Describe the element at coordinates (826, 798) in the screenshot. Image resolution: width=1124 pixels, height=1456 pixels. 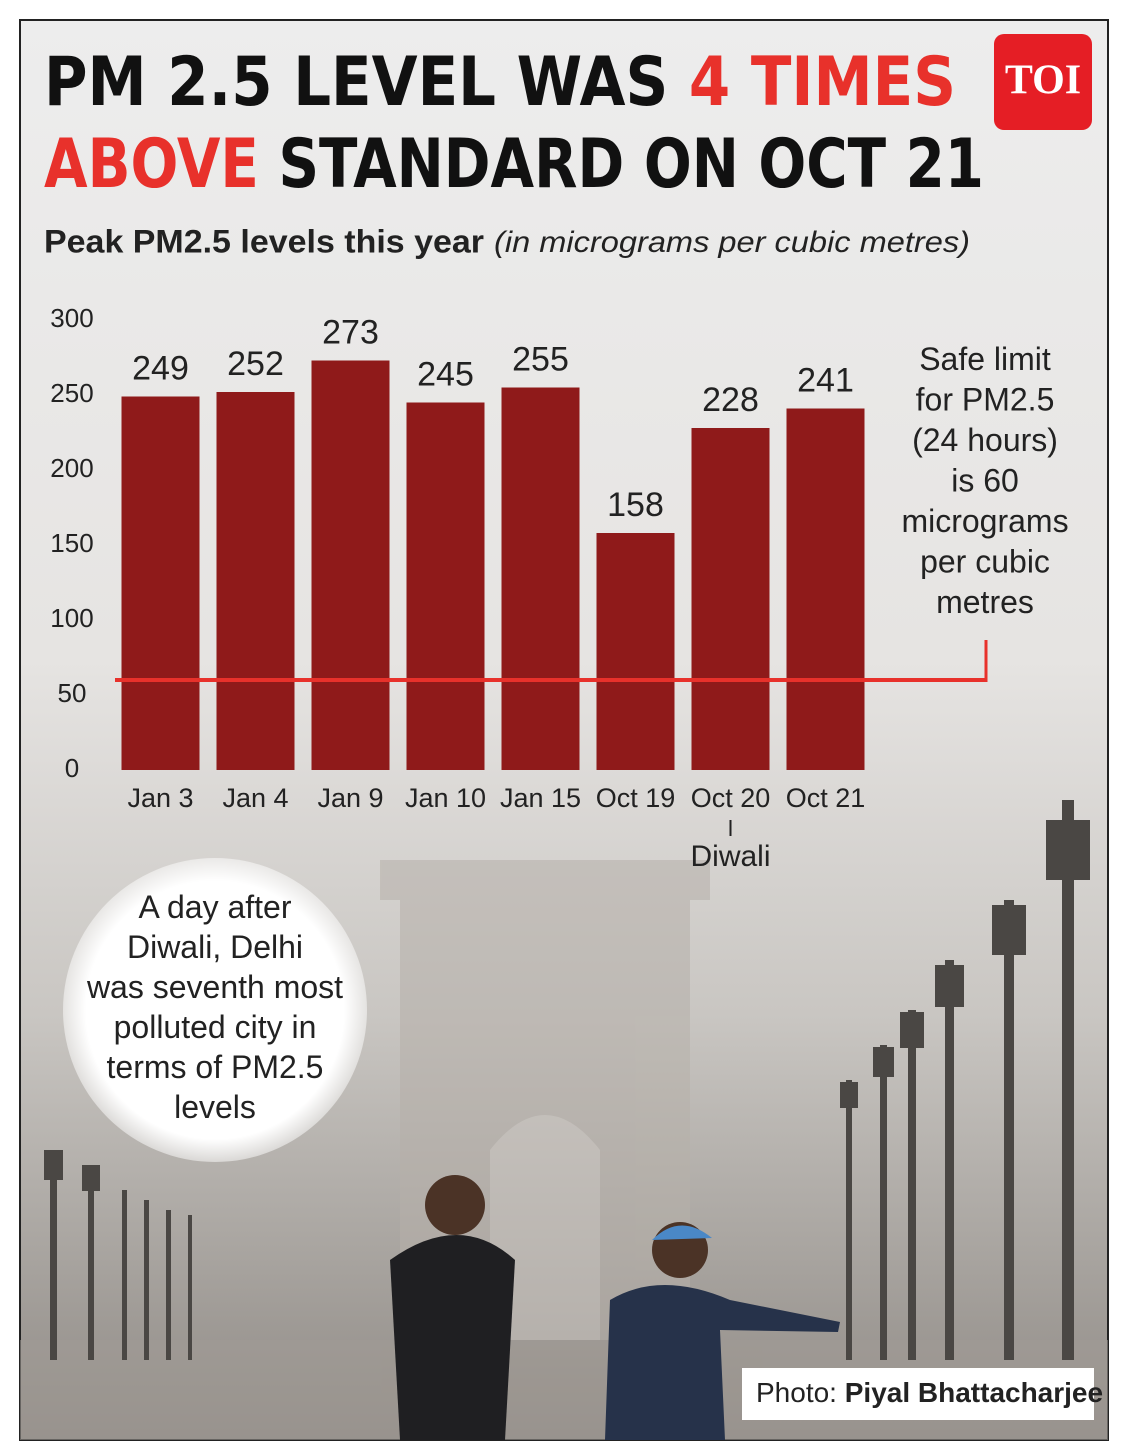
I see `x-tick-label: Oct 21` at that location.